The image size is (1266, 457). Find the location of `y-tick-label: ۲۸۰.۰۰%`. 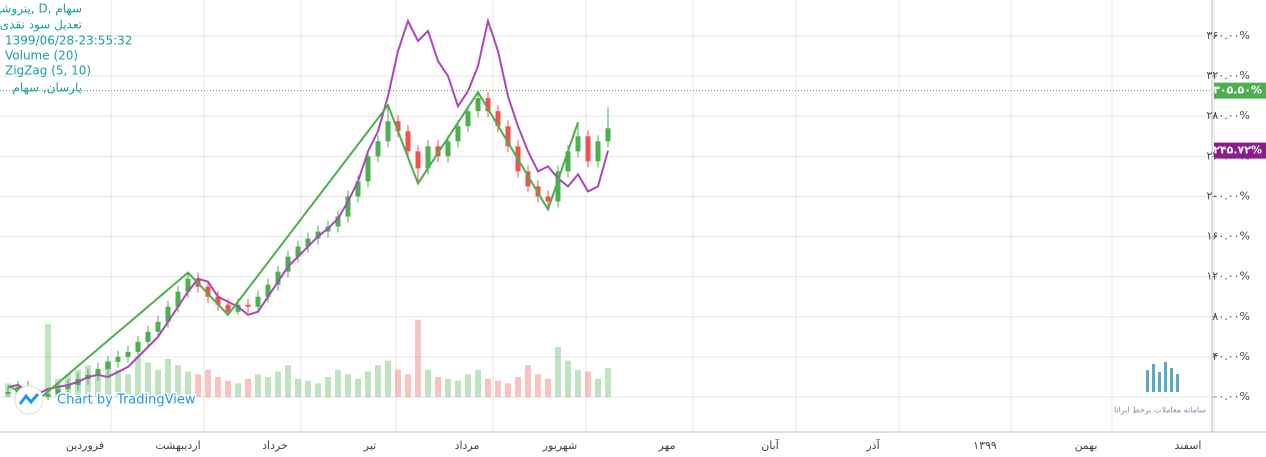

y-tick-label: ۲۸۰.۰۰% is located at coordinates (1229, 115).